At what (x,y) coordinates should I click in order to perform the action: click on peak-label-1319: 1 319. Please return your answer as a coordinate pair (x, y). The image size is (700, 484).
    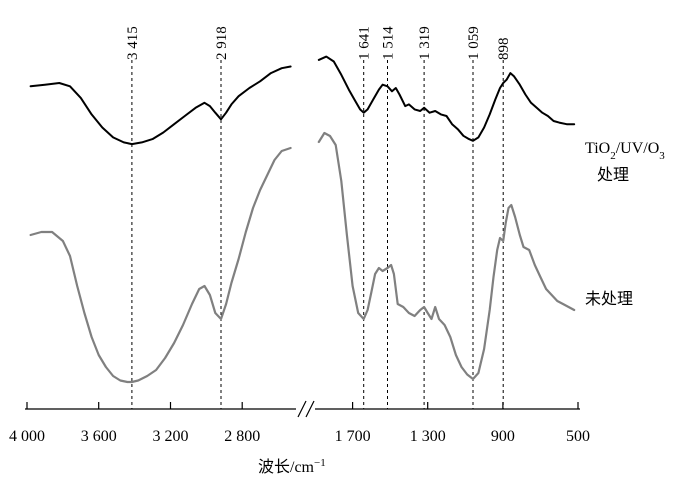
    Looking at the image, I should click on (425, 43).